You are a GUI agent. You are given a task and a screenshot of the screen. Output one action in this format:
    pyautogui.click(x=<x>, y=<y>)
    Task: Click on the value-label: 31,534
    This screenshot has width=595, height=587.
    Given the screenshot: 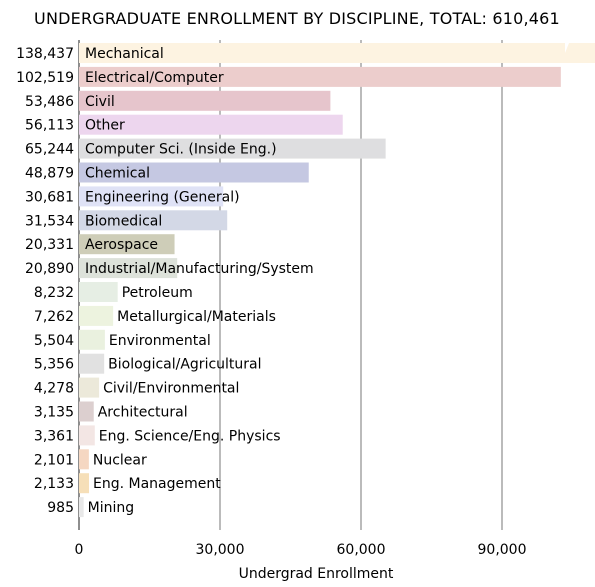 What is the action you would take?
    pyautogui.click(x=49, y=221)
    